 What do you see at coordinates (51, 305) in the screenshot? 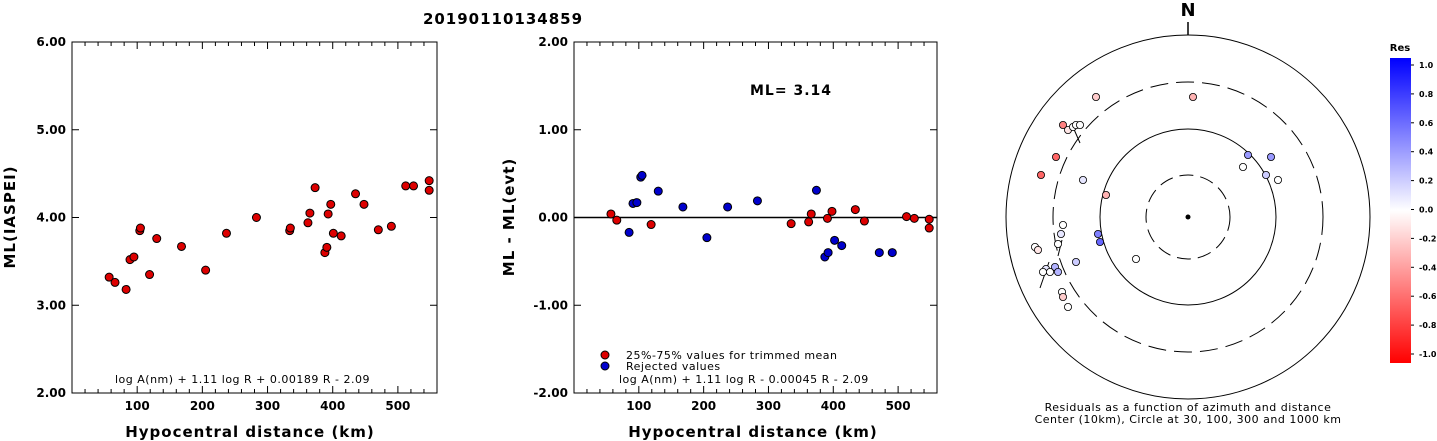
I see `y-tick-label: 3.00` at bounding box center [51, 305].